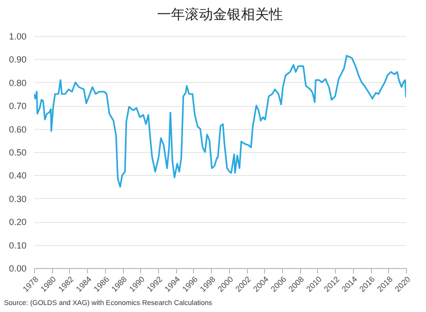  What do you see at coordinates (17, 222) in the screenshot?
I see `y-tick-label: 0.20` at bounding box center [17, 222].